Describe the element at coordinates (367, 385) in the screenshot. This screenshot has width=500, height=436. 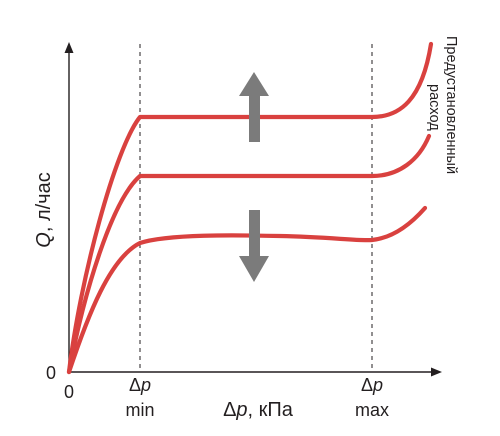
I see `x-tick-max-delta: Δ` at that location.